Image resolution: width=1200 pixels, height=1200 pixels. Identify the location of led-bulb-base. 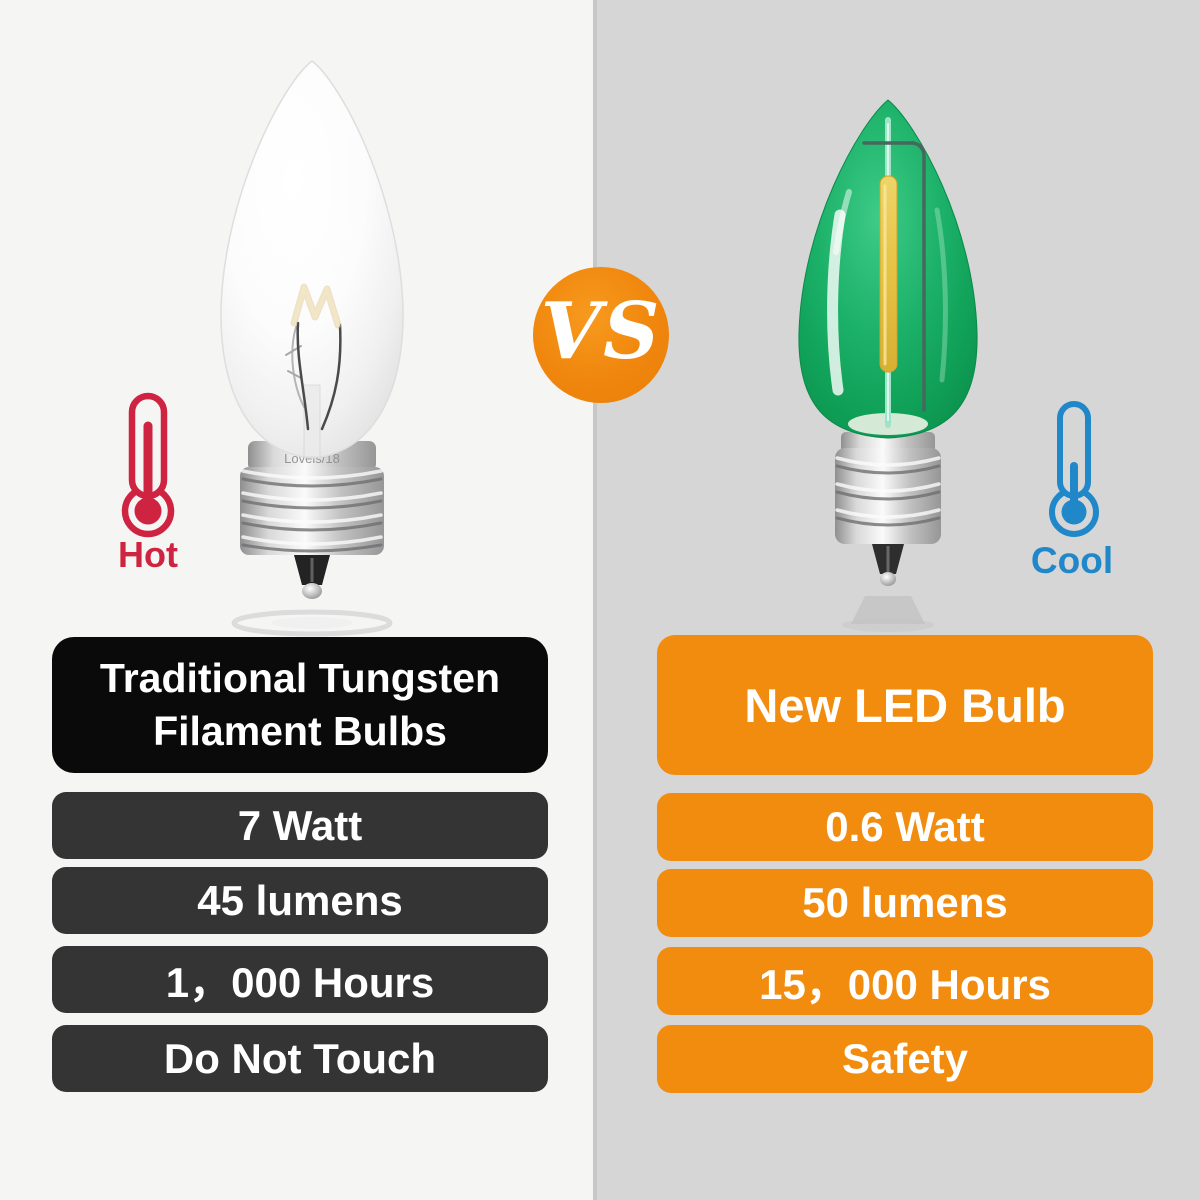
(888, 532).